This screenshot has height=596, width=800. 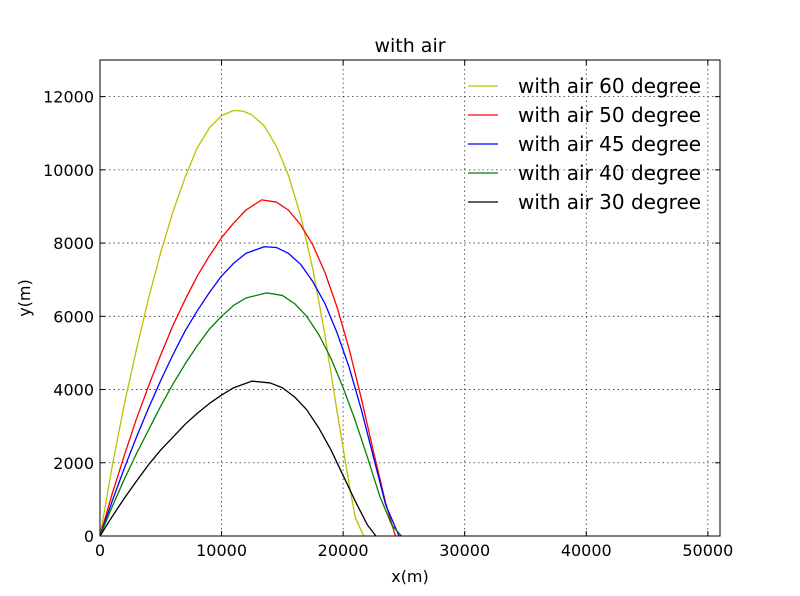 What do you see at coordinates (100, 550) in the screenshot?
I see `x-tick-label: 0` at bounding box center [100, 550].